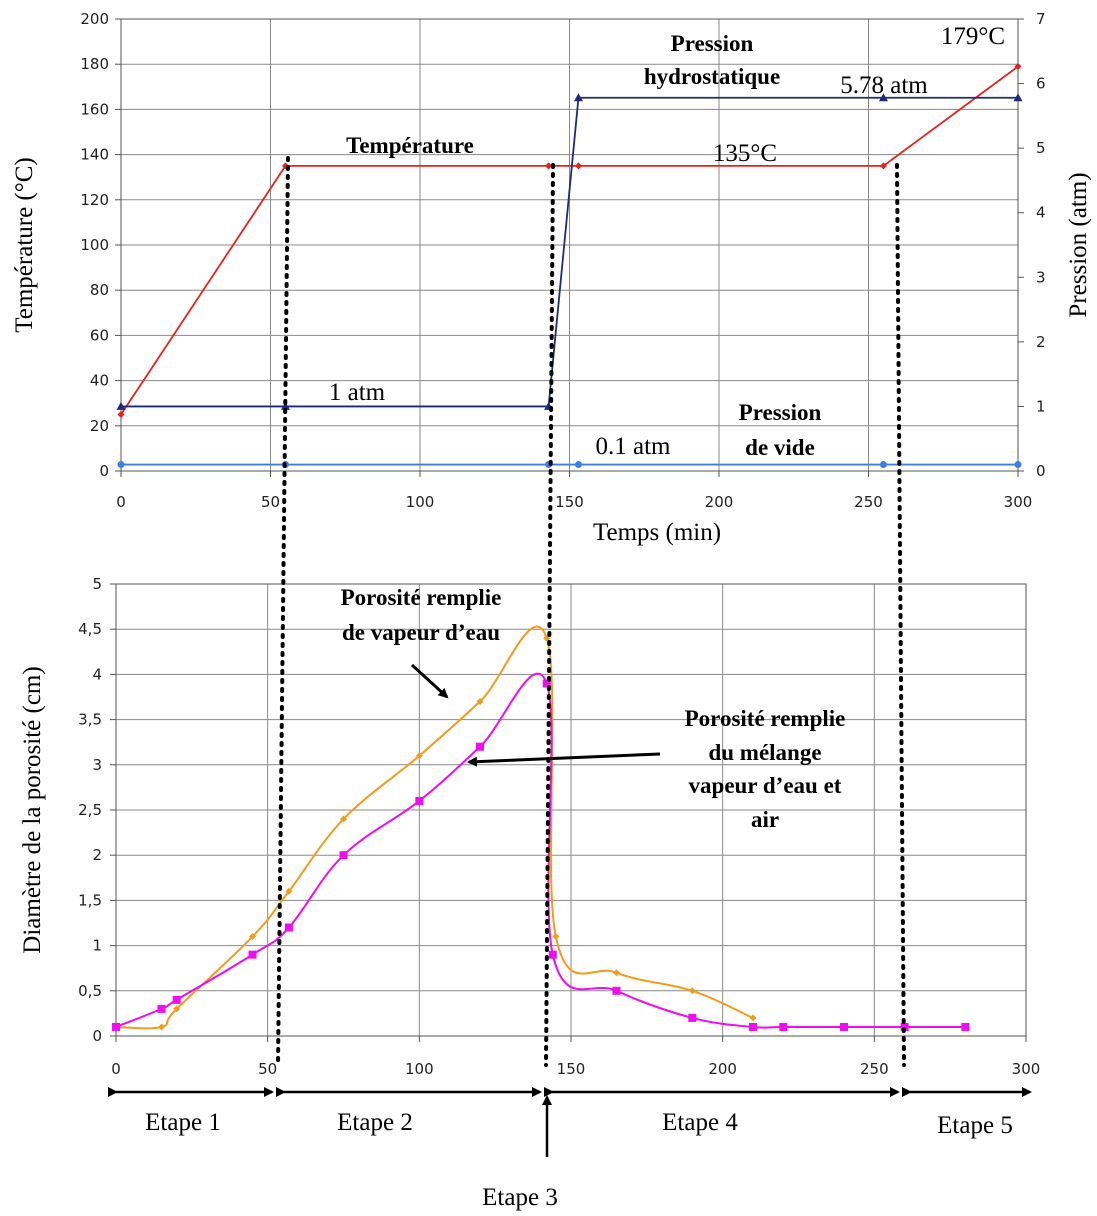 This screenshot has width=1097, height=1216. Describe the element at coordinates (520, 1197) in the screenshot. I see `stage-label-3: Etape 3` at that location.